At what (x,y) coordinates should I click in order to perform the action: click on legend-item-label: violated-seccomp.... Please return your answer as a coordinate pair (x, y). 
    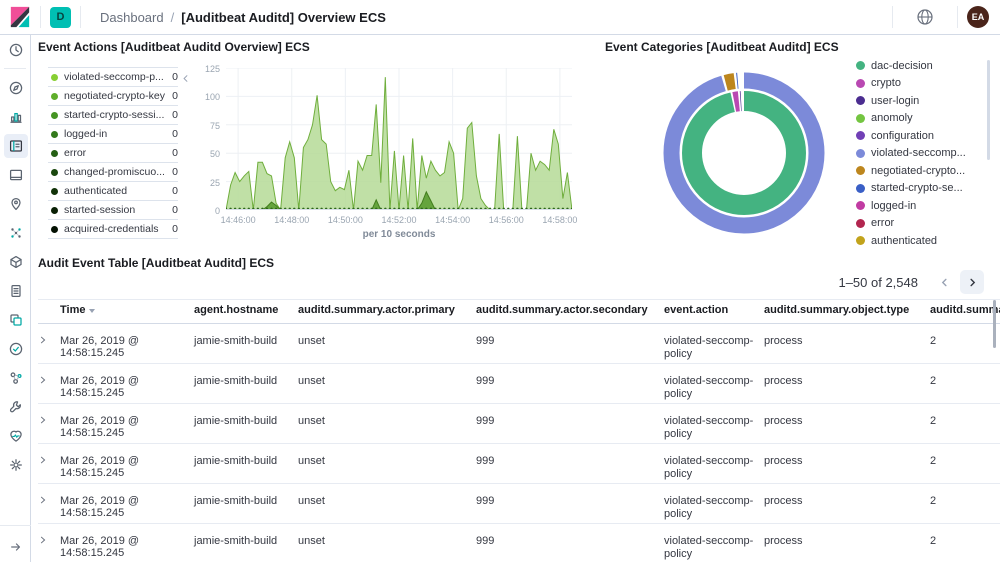
    Looking at the image, I should click on (918, 153).